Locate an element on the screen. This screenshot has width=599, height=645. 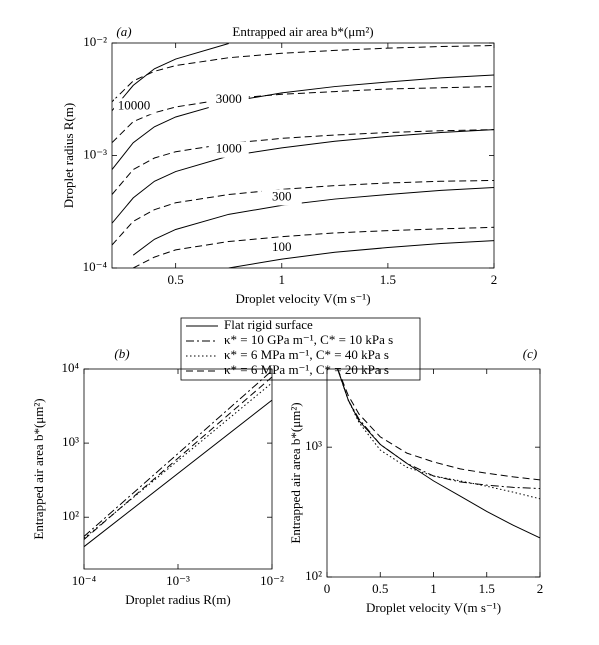
panel-label: (b) is located at coordinates (121, 353).